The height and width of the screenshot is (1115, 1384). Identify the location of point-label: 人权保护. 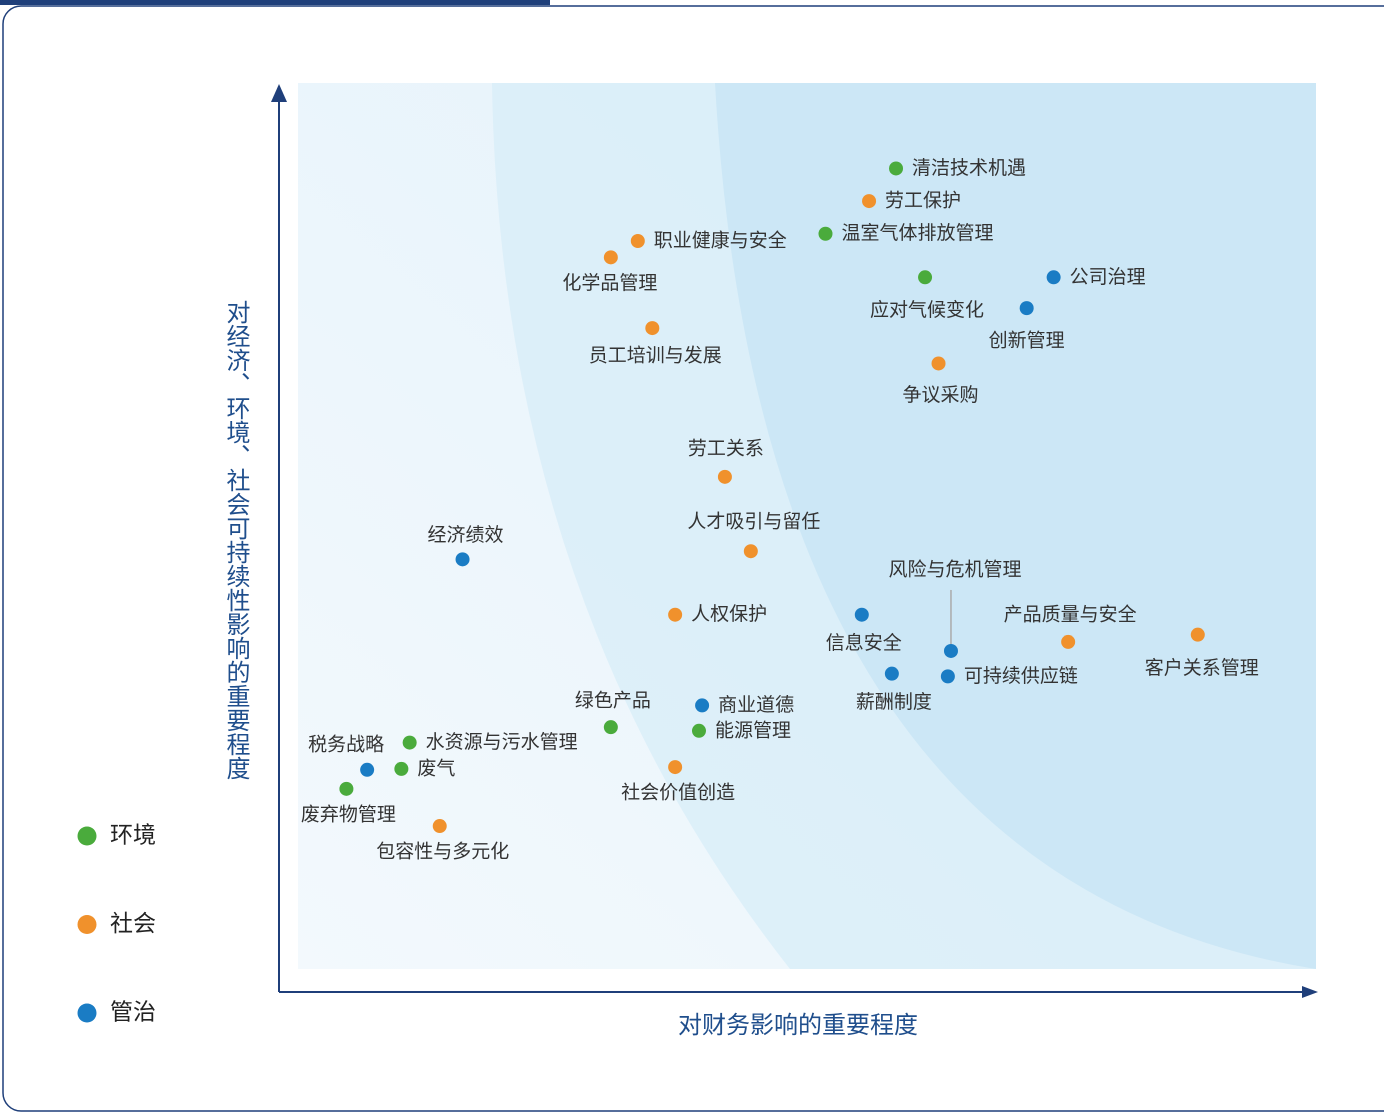
(729, 614).